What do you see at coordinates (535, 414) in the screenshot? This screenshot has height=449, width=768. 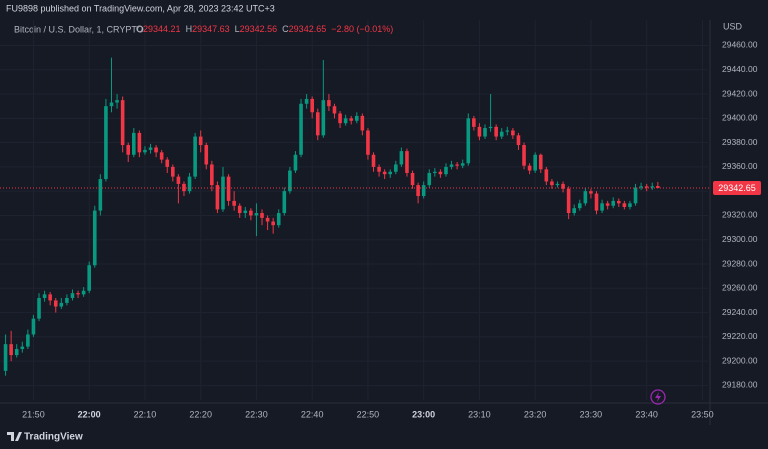 I see `x-tick-label: 23:20` at bounding box center [535, 414].